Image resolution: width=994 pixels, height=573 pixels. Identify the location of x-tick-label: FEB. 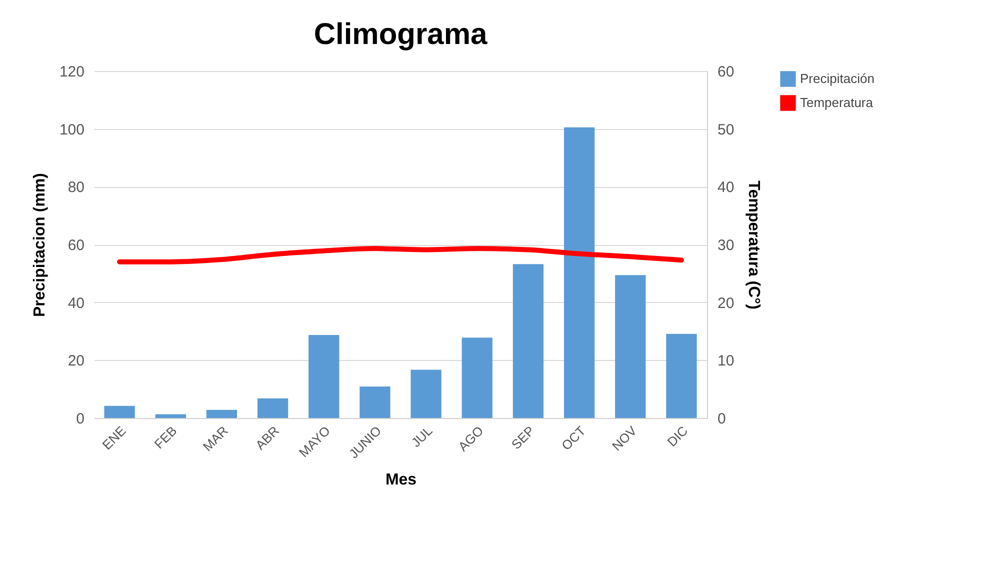
(165, 437).